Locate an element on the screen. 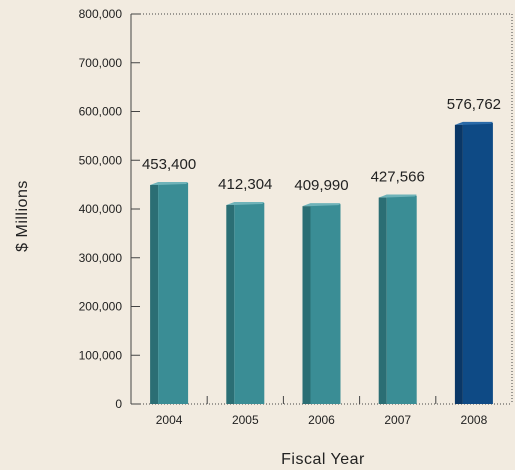 The height and width of the screenshot is (470, 515). x-tick-label: 2005 is located at coordinates (245, 420).